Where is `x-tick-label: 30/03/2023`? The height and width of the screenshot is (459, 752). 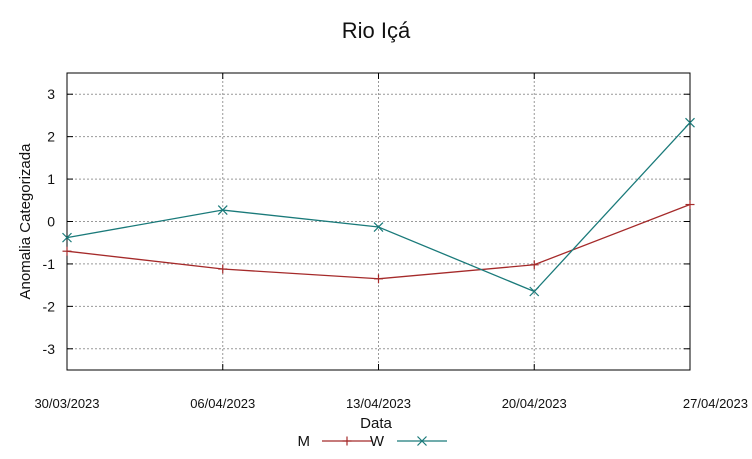 x-tick-label: 30/03/2023 is located at coordinates (66, 403).